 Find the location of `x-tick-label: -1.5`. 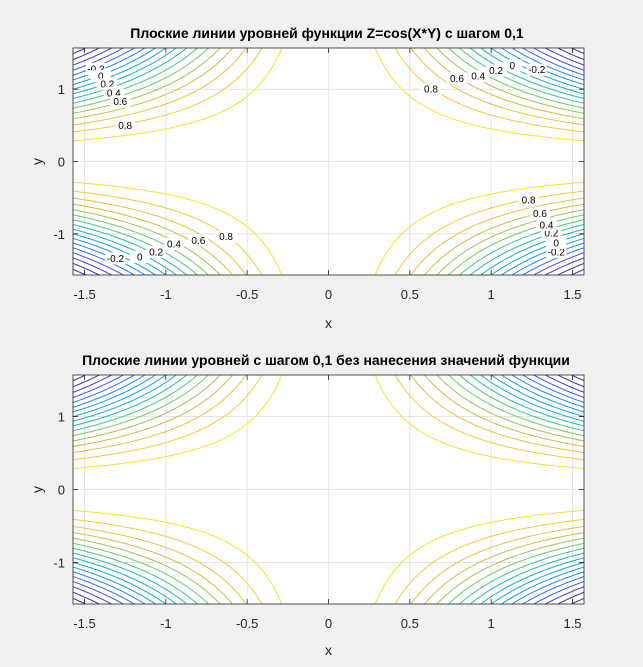

x-tick-label: -1.5 is located at coordinates (84, 623).